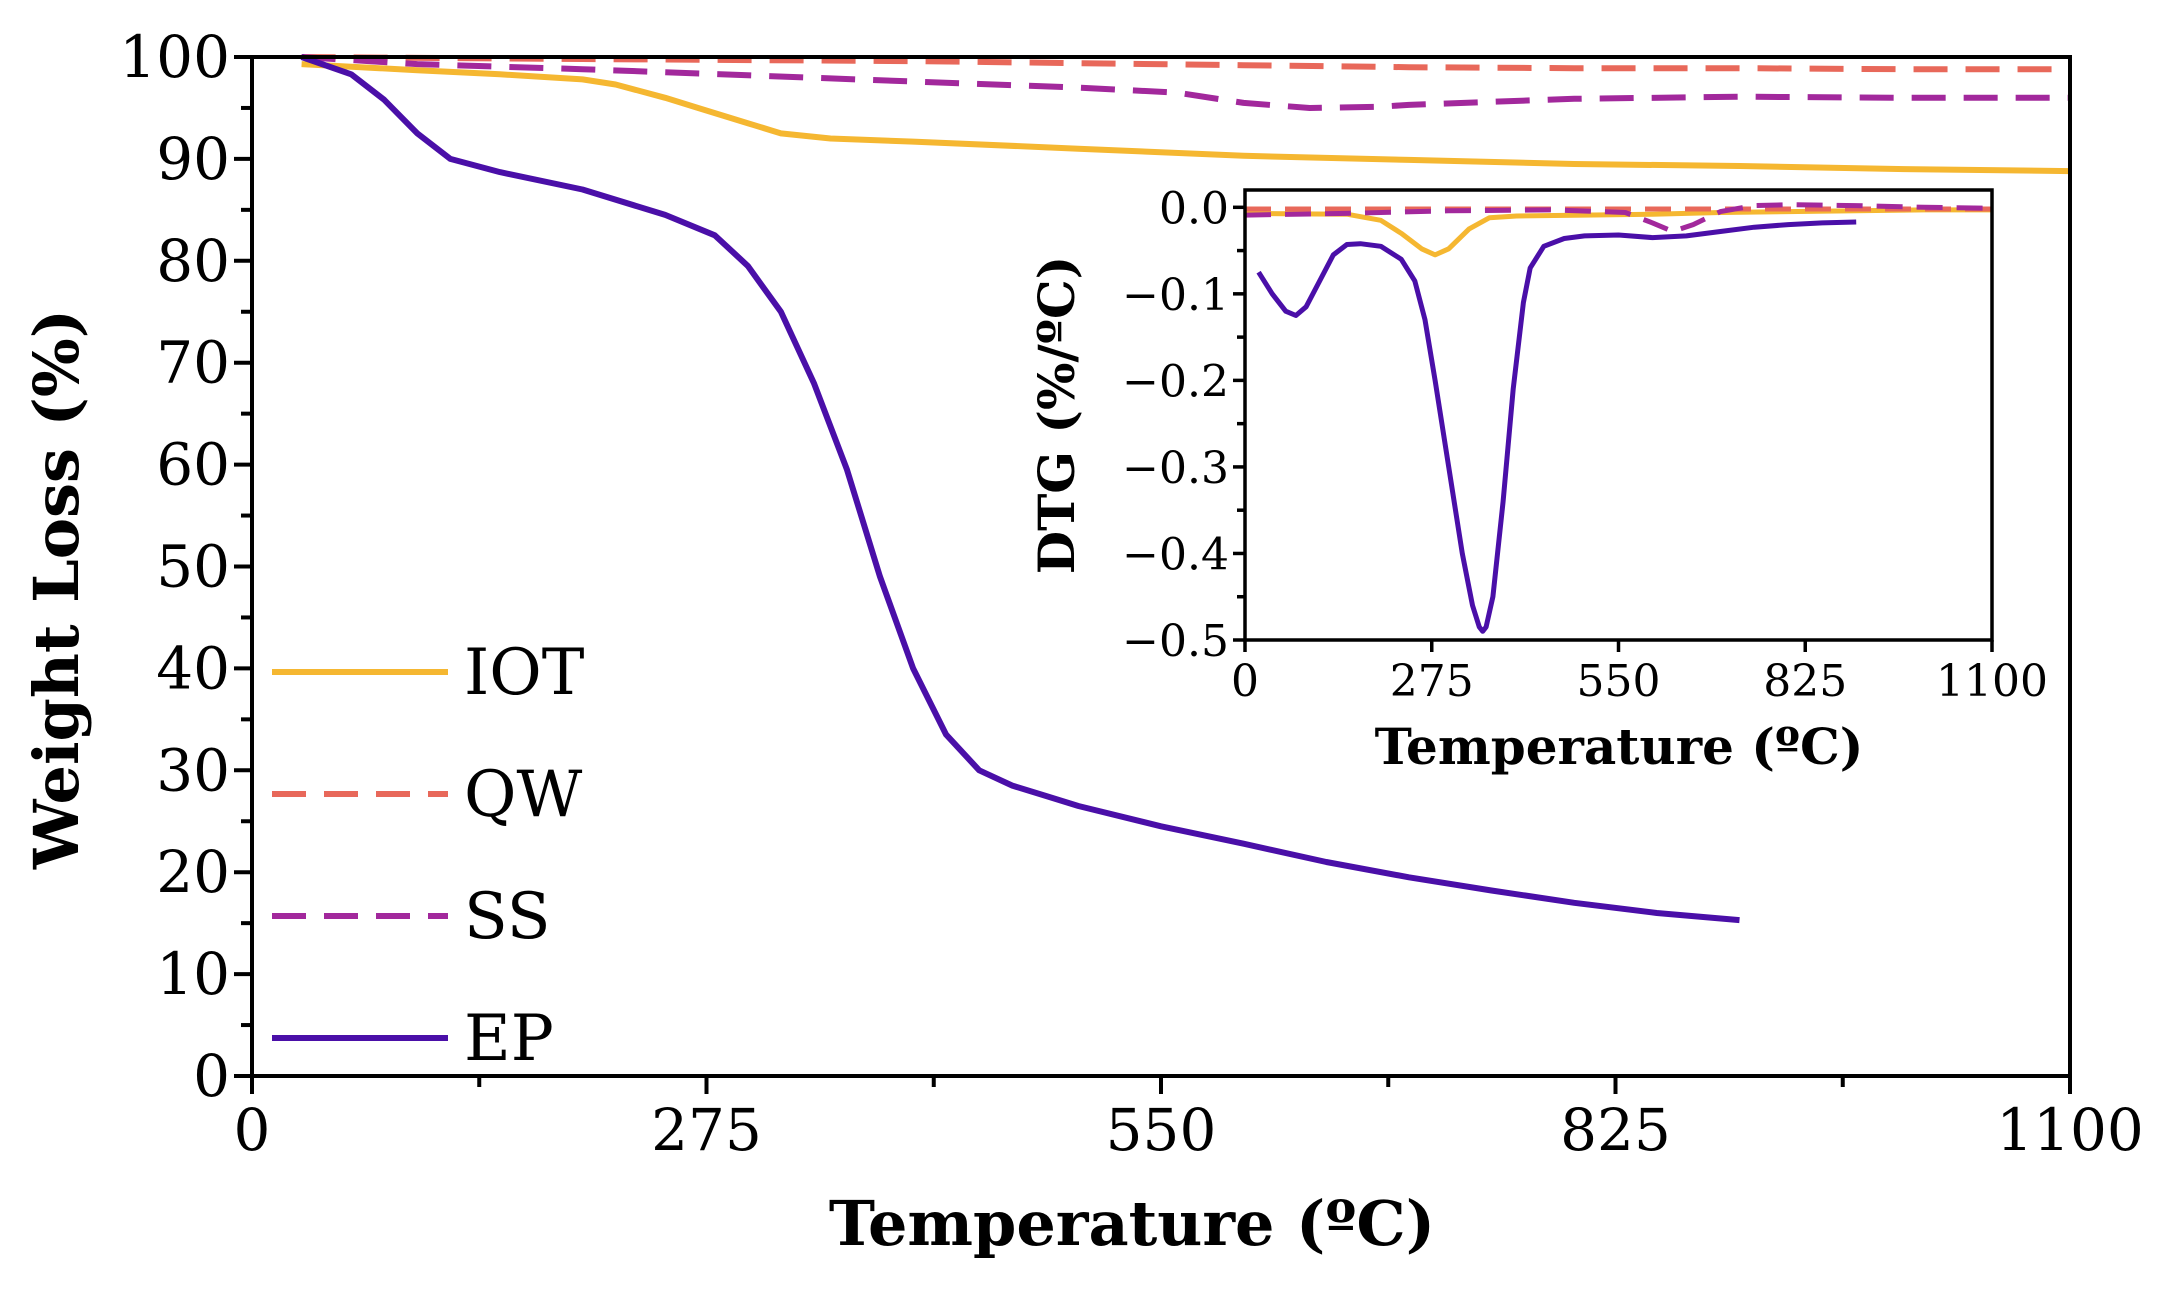  What do you see at coordinates (252, 1130) in the screenshot?
I see `main-x-tick-label: 0` at bounding box center [252, 1130].